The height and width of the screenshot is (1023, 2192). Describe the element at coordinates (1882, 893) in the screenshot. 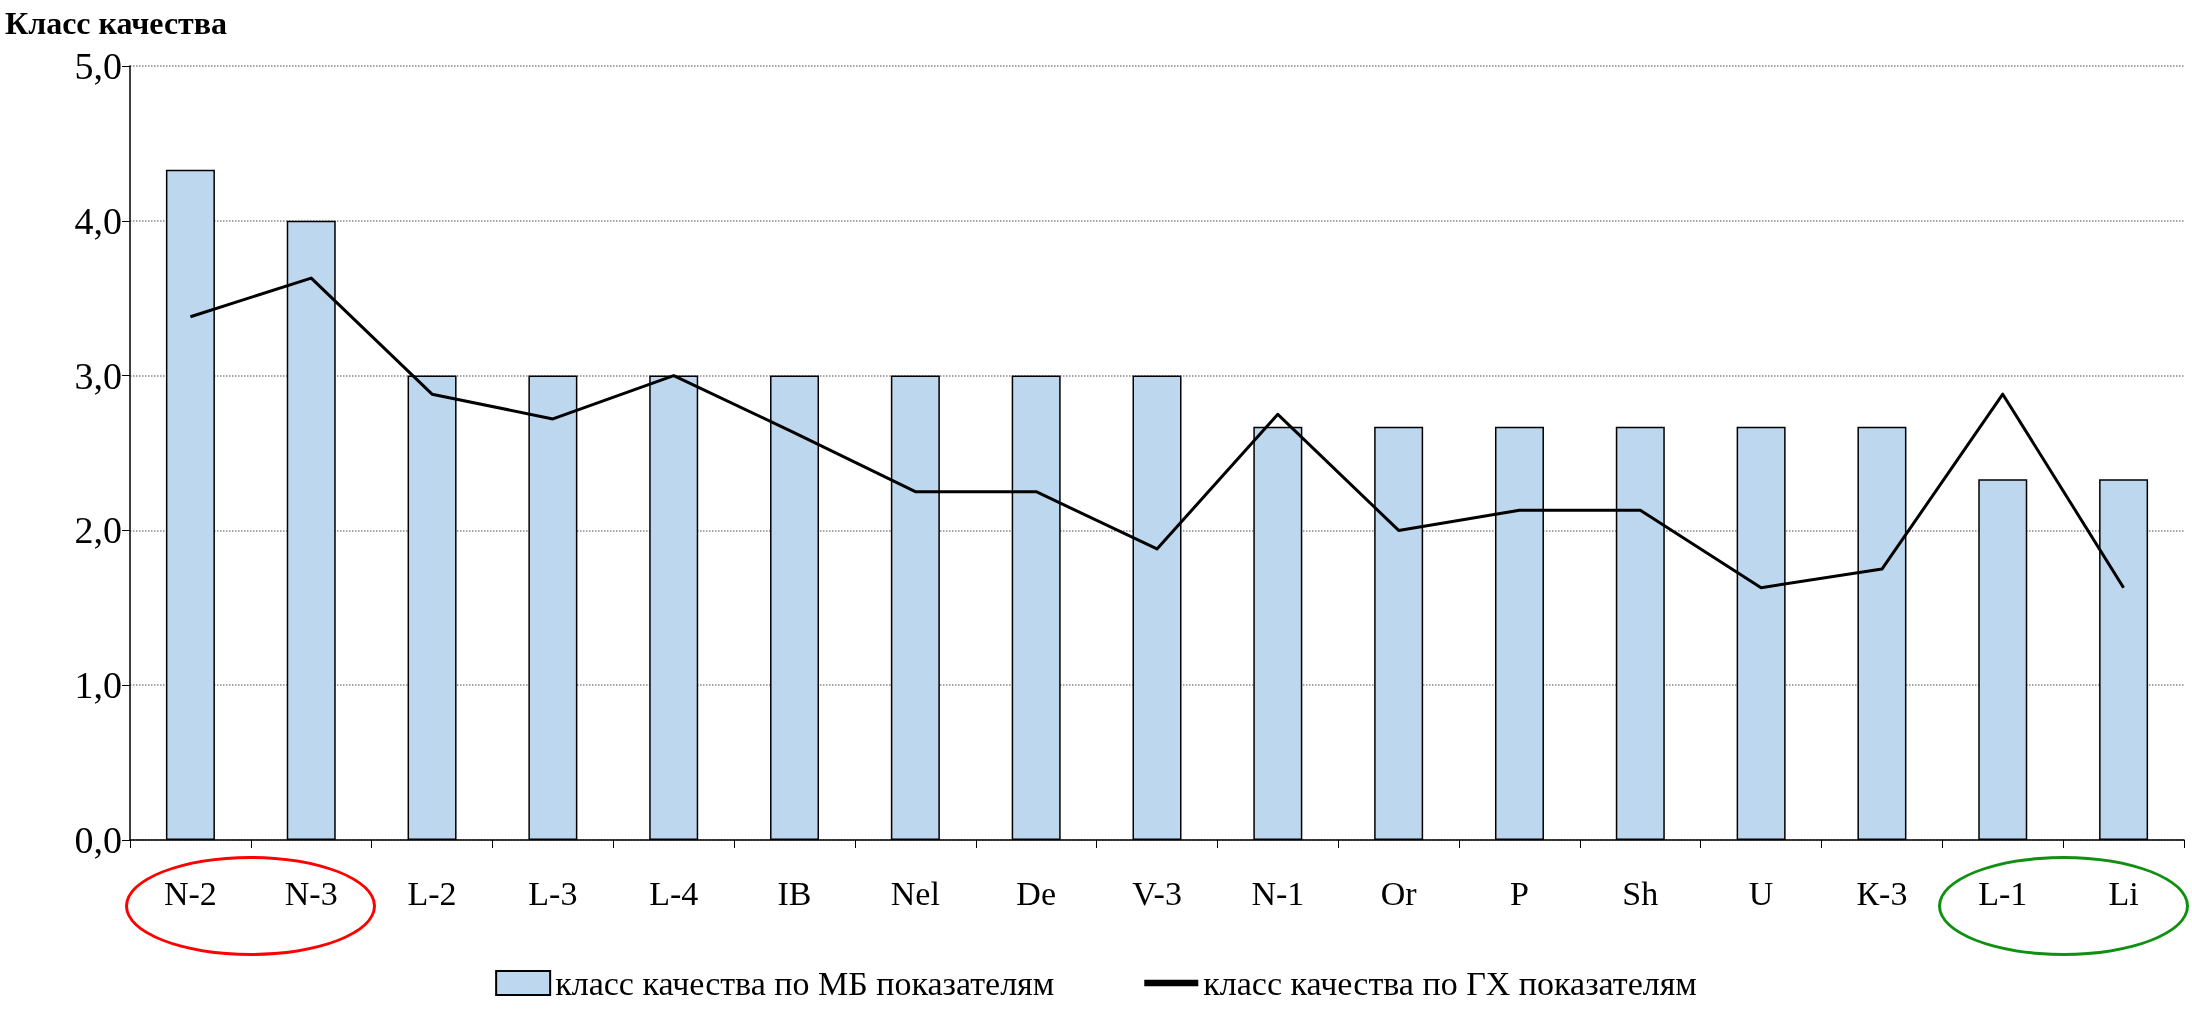

I see `x-tick-label: К-3` at that location.